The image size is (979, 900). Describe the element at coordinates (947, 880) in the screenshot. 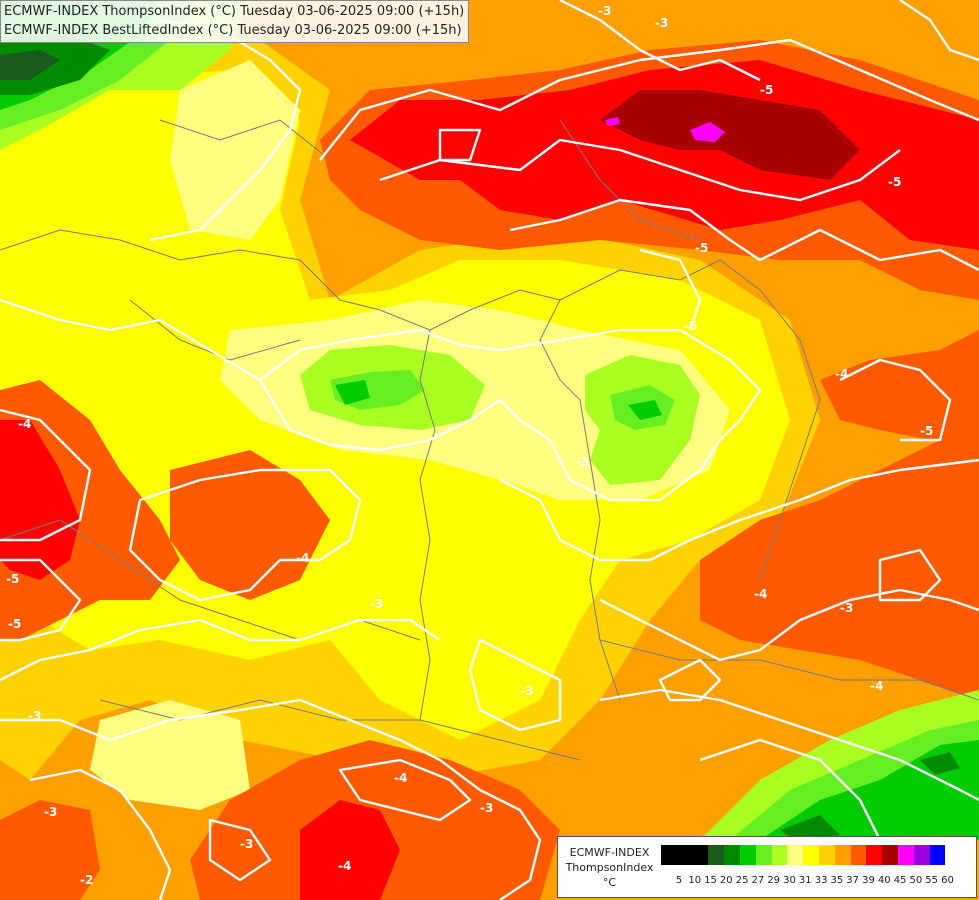

I see `legend-tick-label: 60` at that location.